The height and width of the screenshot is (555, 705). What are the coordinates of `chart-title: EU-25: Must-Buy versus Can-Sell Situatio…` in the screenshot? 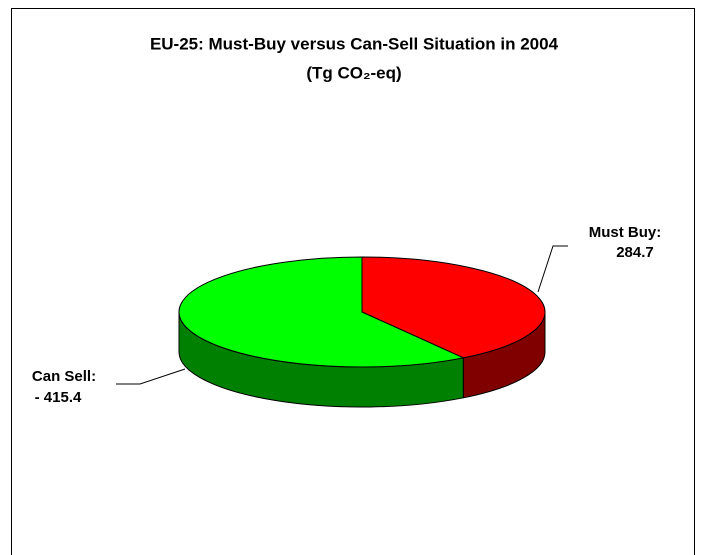 It's located at (354, 43).